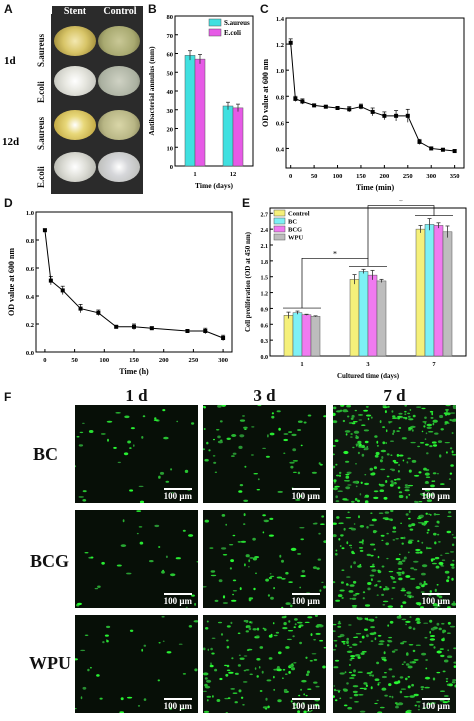 This screenshot has height=721, width=474. What do you see at coordinates (30, 353) in the screenshot?
I see `y-tick-label: 0.0` at bounding box center [30, 353].